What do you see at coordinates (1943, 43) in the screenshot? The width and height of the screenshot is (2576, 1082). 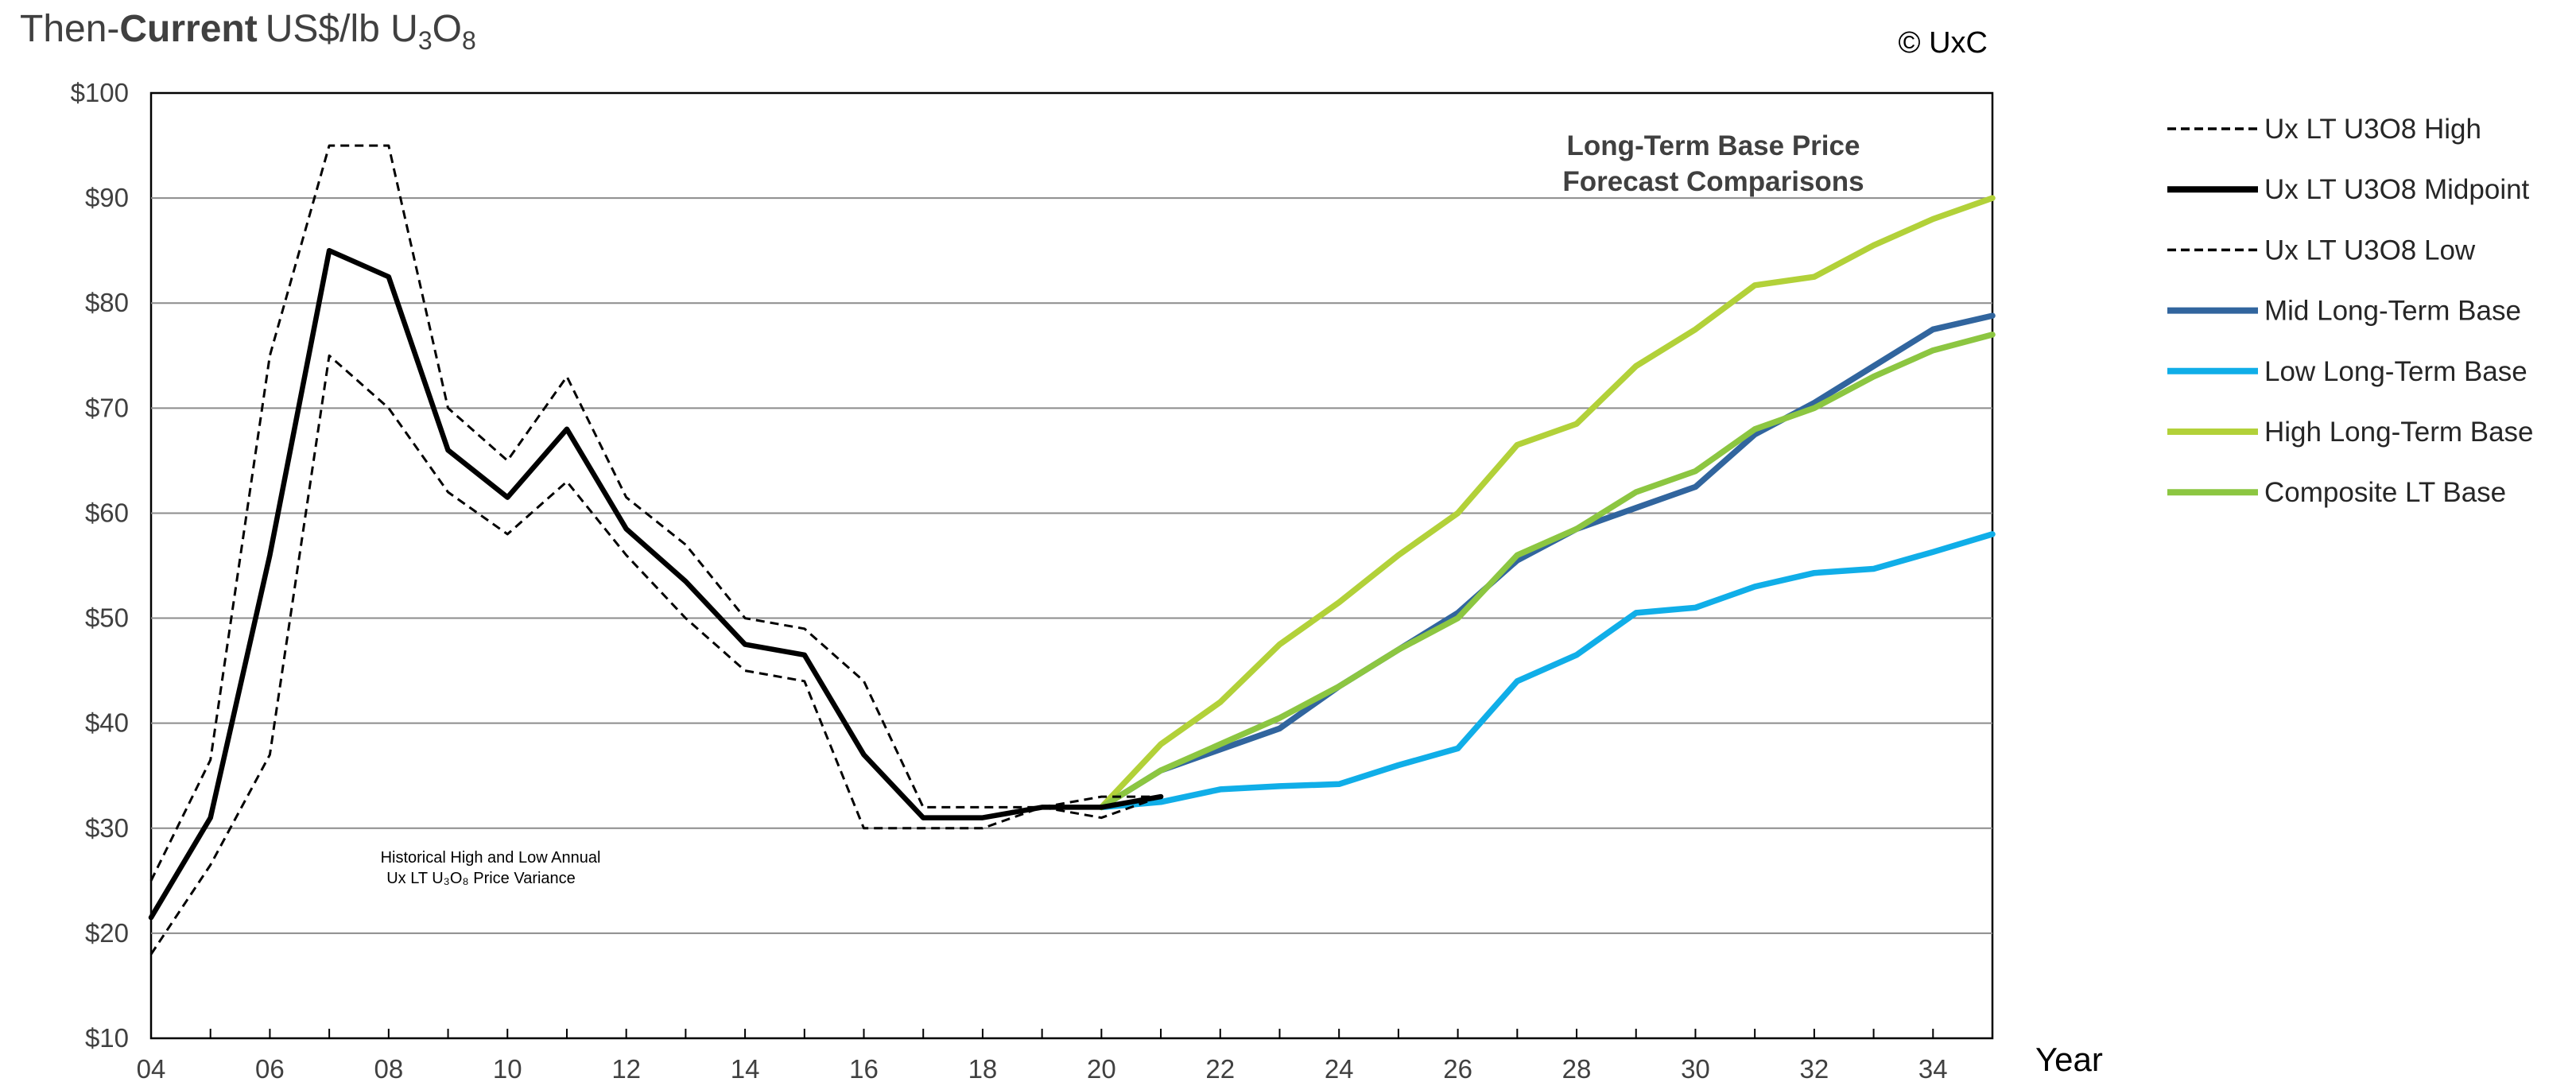 I see `copyright-label: © UxC` at bounding box center [1943, 43].